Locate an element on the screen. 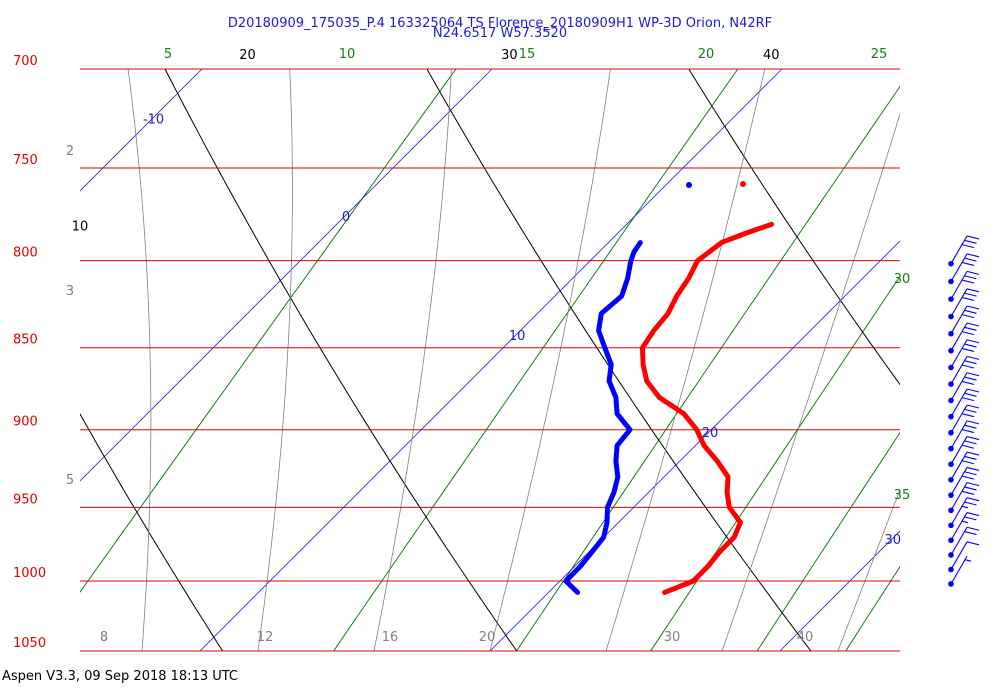 Image resolution: width=1000 pixels, height=700 pixels. footer-version-text: Aspen V3.3, 09 Sep 2018 18:13 UTC is located at coordinates (120, 676).